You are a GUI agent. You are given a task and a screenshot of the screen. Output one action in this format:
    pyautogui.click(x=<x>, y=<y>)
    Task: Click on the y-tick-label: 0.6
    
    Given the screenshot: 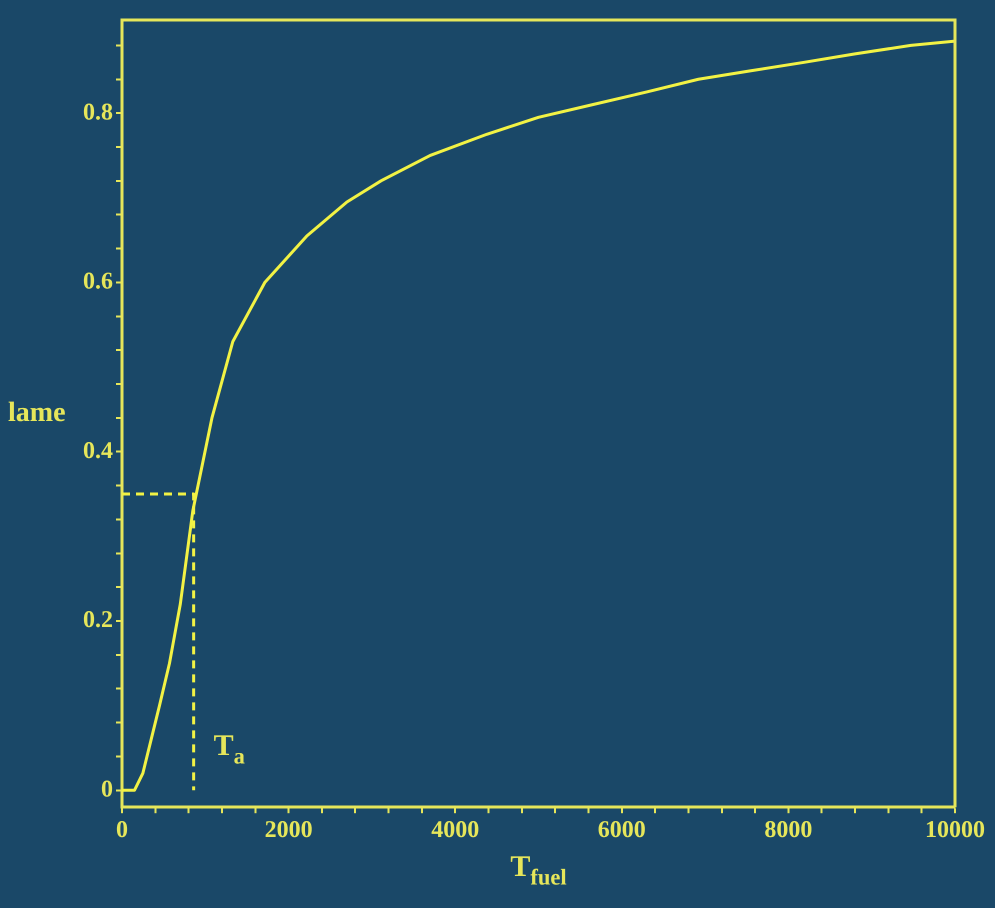 What is the action you would take?
    pyautogui.click(x=98, y=281)
    